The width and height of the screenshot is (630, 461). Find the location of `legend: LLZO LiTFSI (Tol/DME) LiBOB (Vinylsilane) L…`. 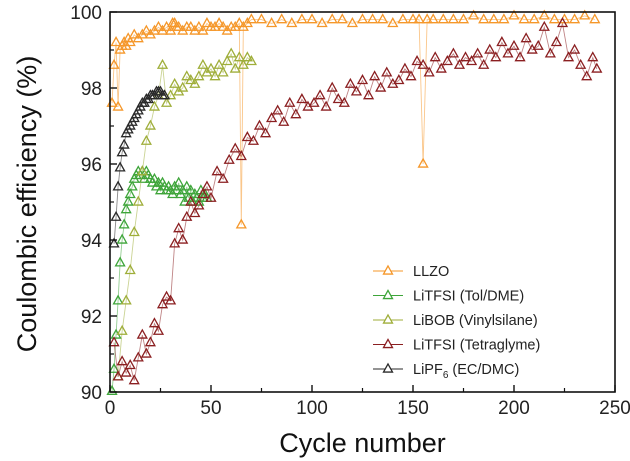

legend: LLZO LiTFSI (Tol/DME) LiBOB (Vinylsilane) L… is located at coordinates (456, 322).